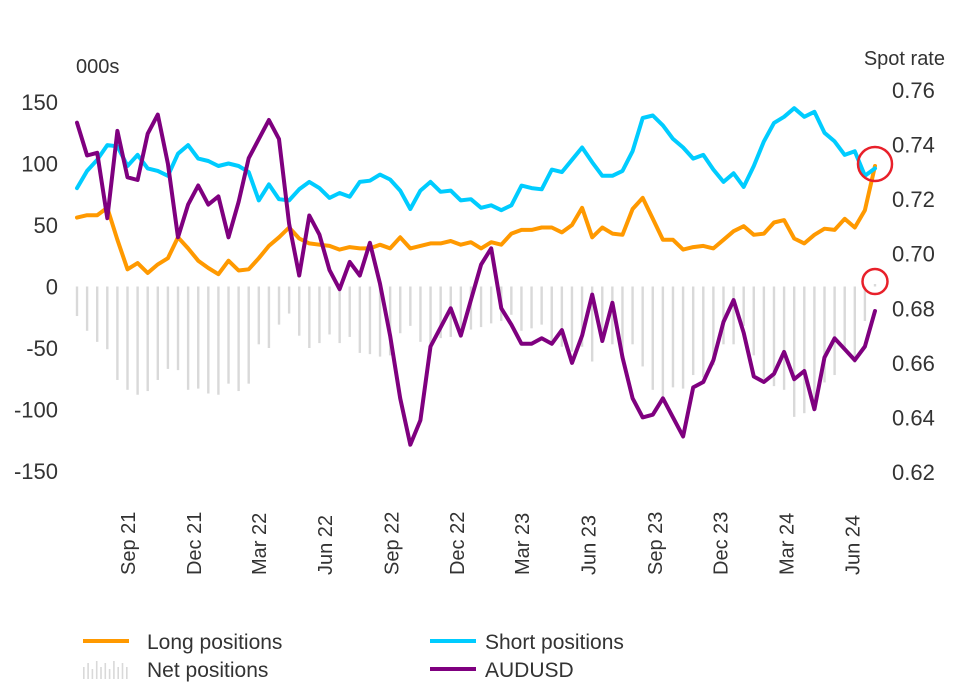 This screenshot has width=954, height=697. Describe the element at coordinates (476, 159) in the screenshot. I see `short-positions-line` at that location.